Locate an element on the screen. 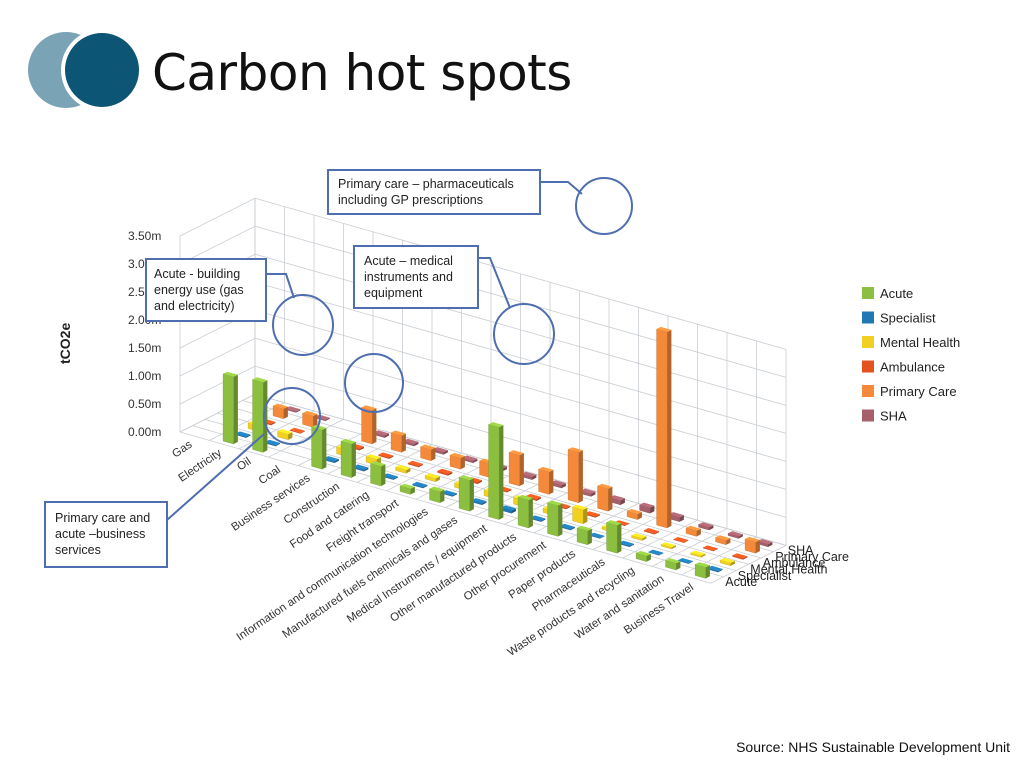  legend-swatch-sha is located at coordinates (868, 415).